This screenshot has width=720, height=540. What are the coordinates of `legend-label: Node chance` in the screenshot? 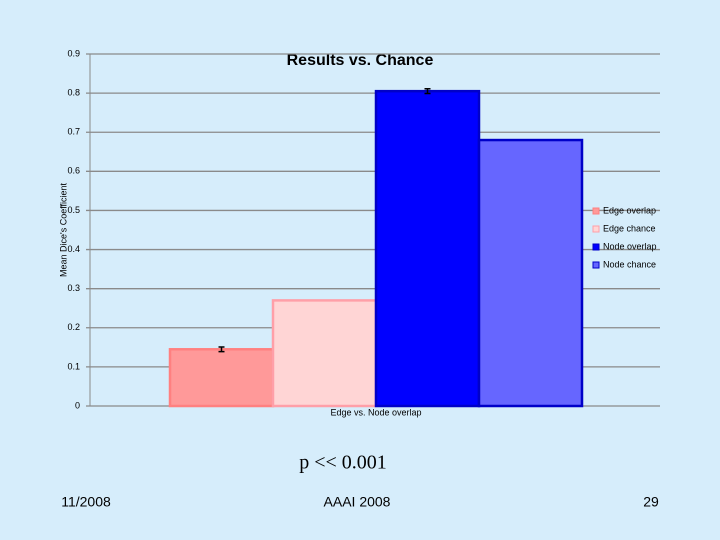 It's located at (629, 264).